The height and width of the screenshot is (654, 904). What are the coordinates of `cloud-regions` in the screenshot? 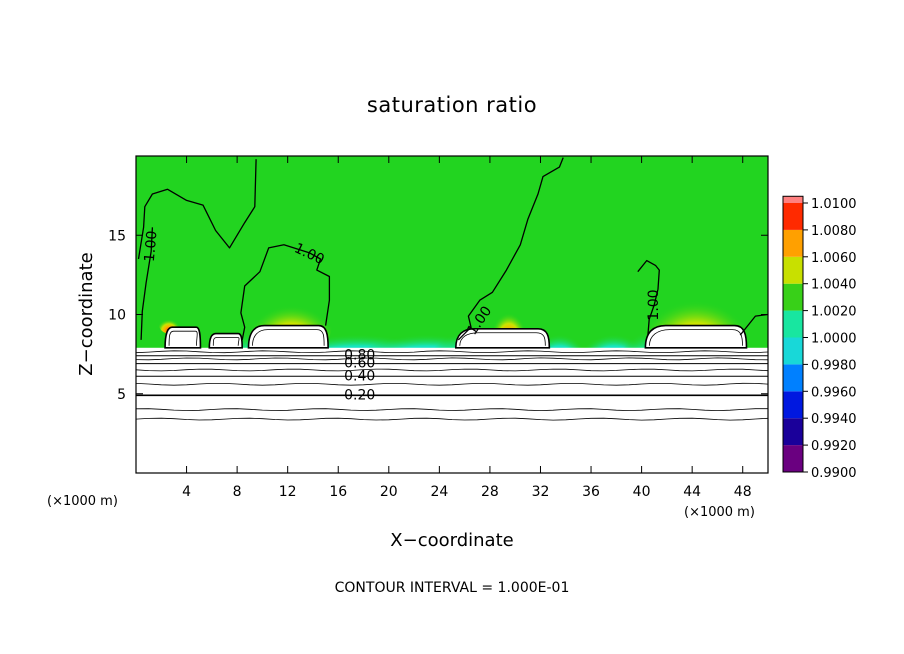 It's located at (456, 336).